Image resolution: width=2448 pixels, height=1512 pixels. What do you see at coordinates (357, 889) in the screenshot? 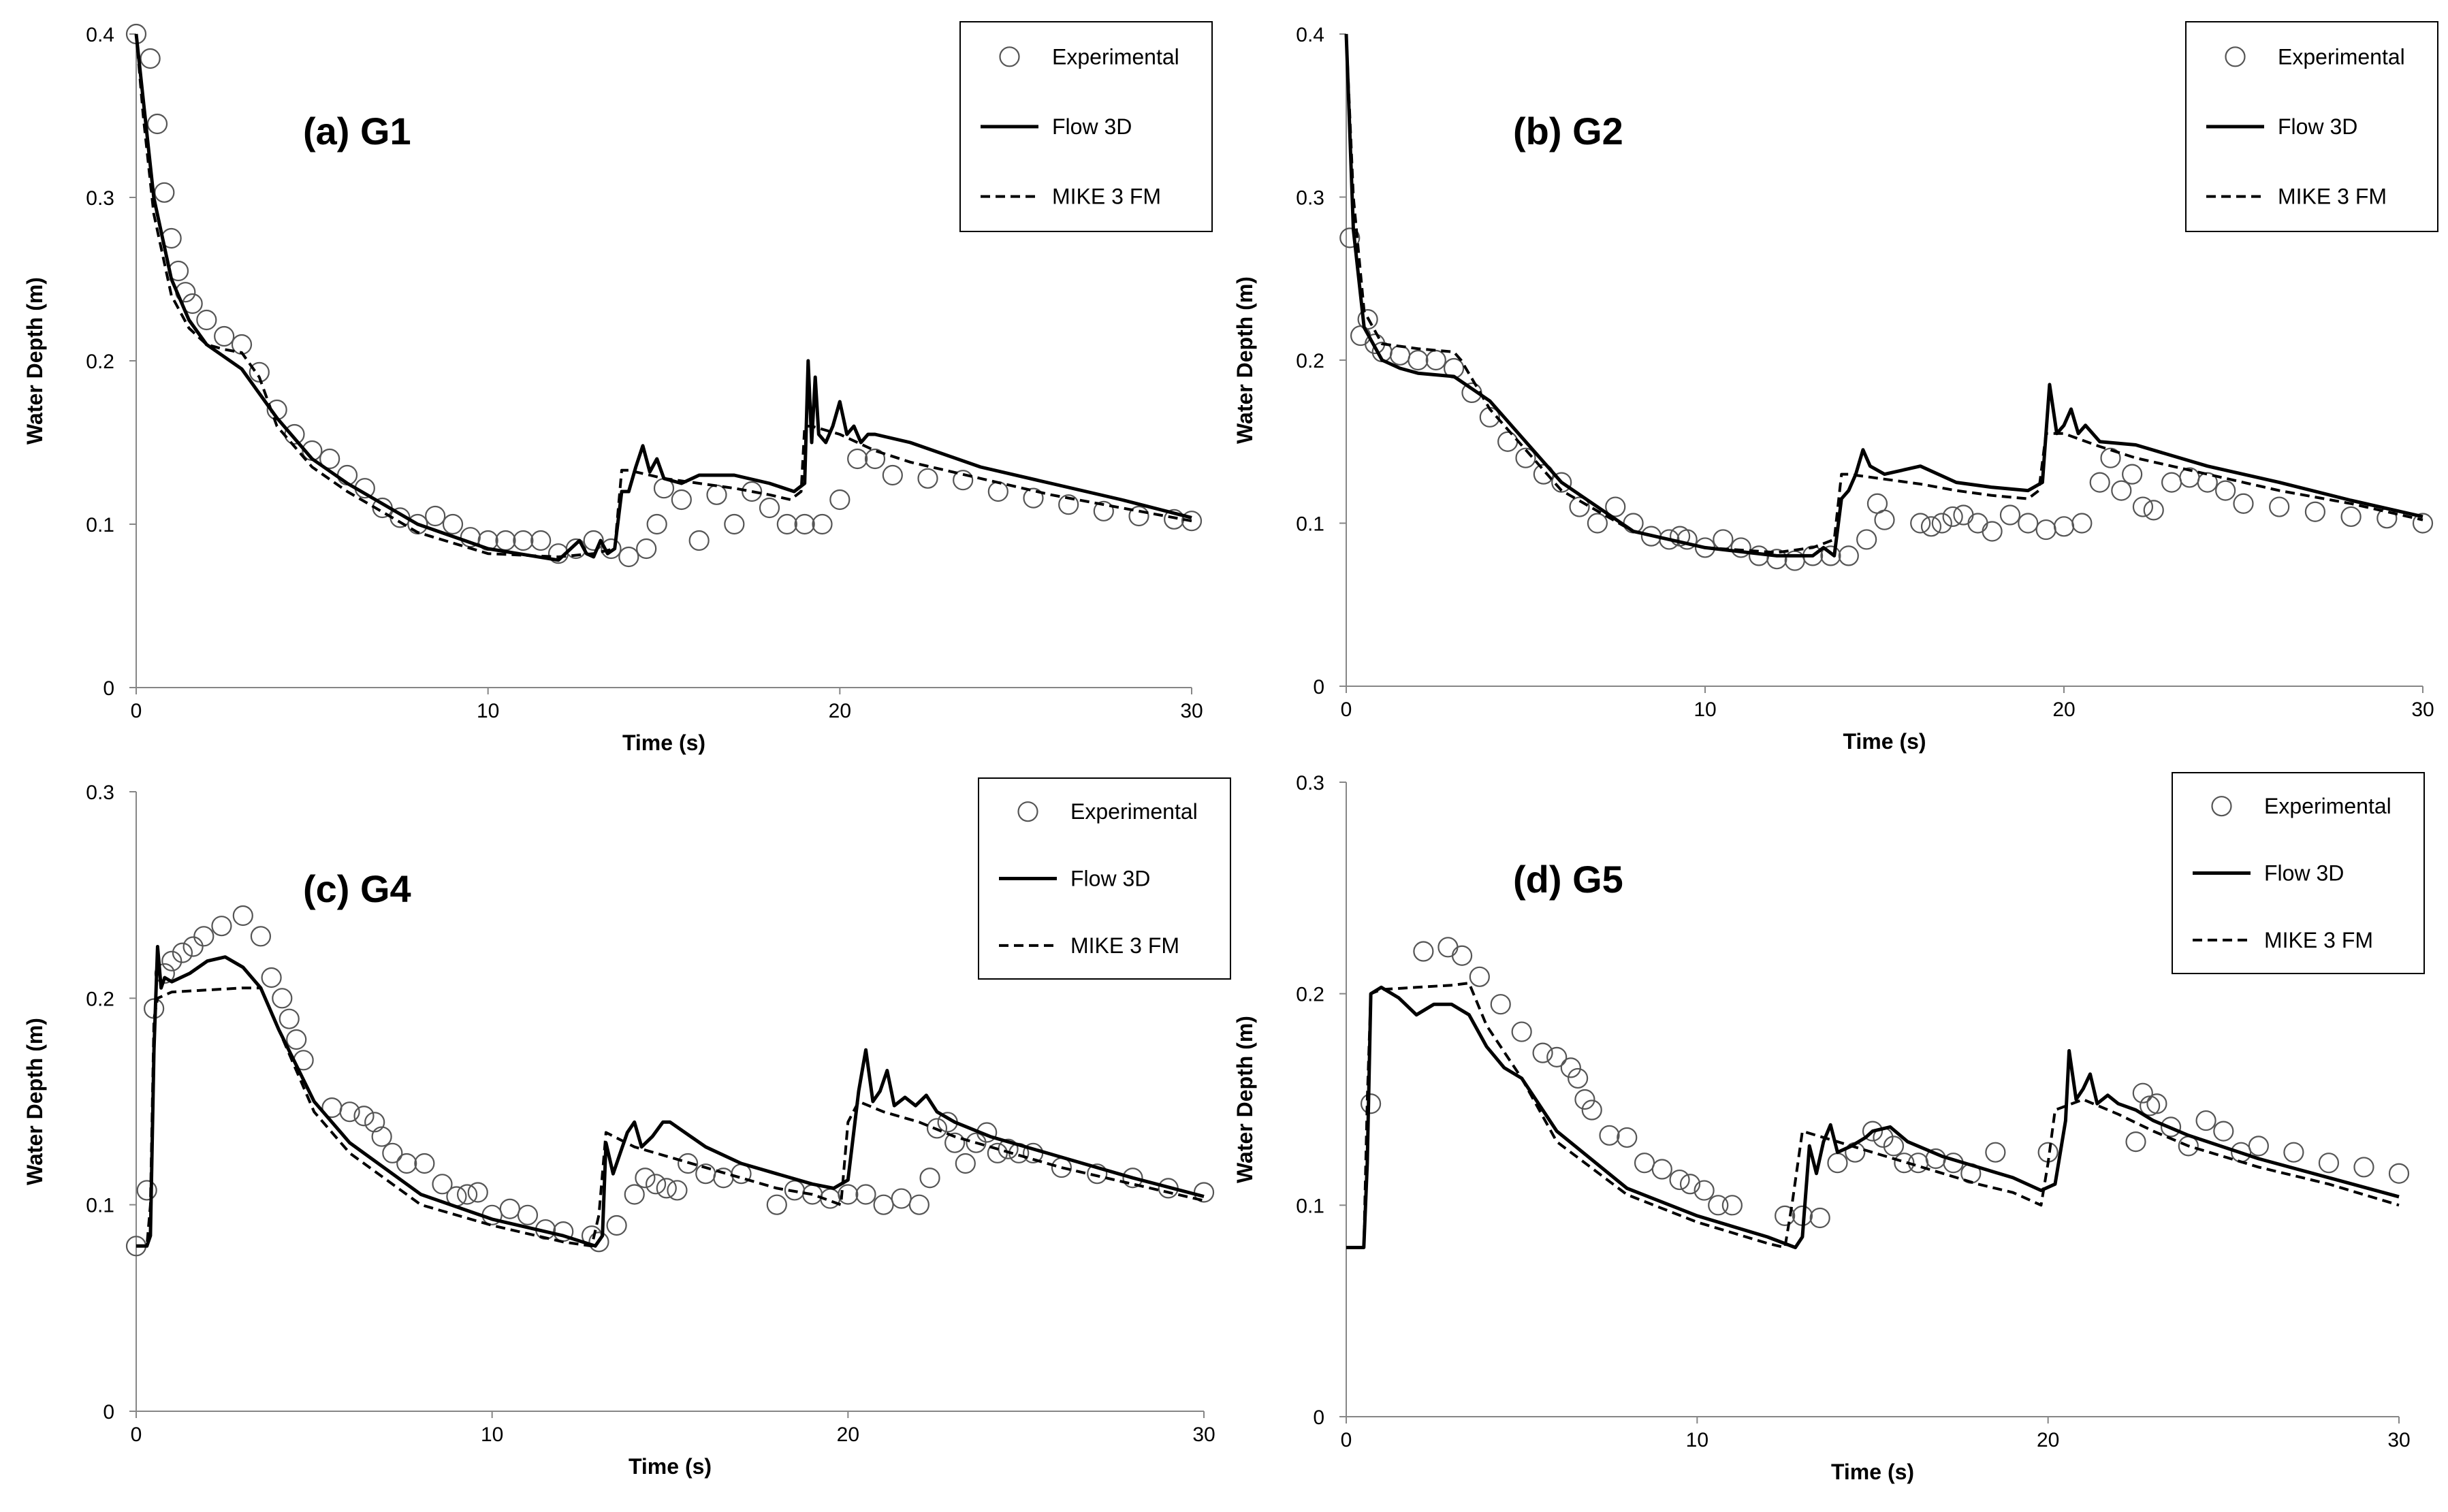
I see `panel-label: (c) G4` at bounding box center [357, 889].